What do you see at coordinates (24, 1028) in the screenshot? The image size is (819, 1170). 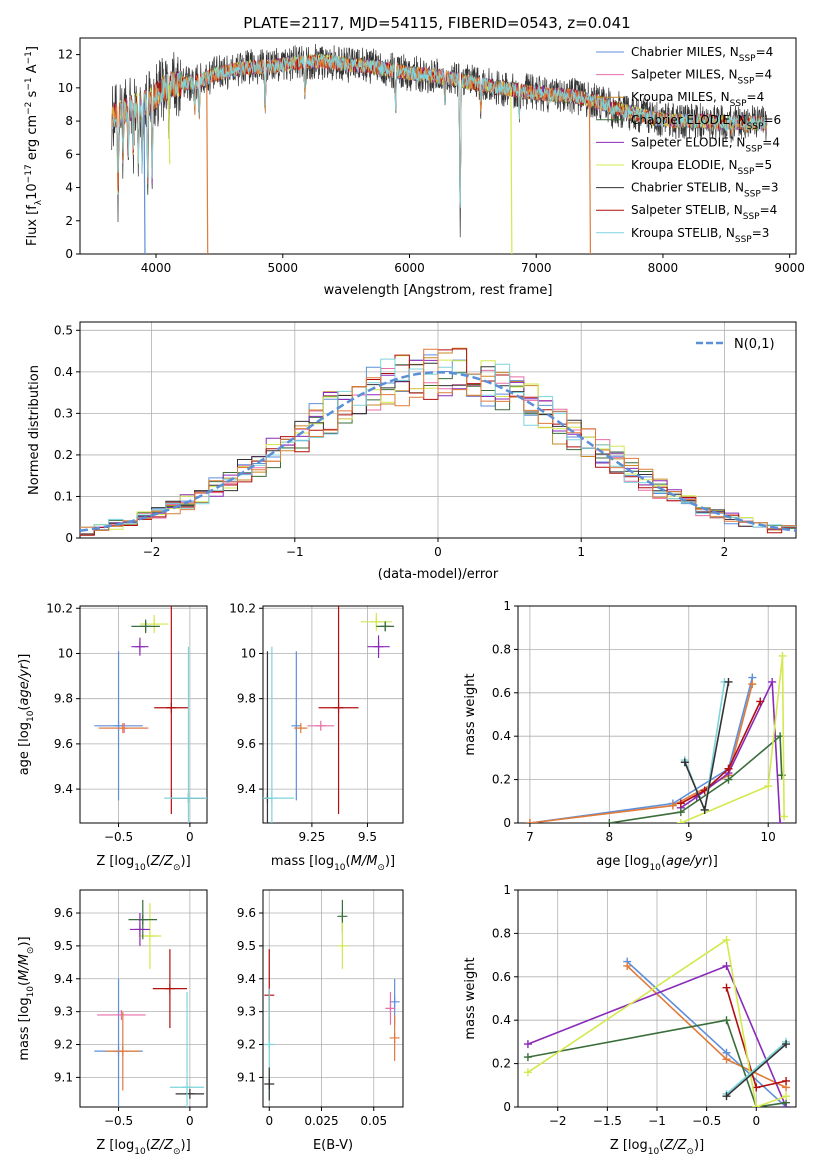 I see `y-axis-label-part: mass [log` at bounding box center [24, 1028].